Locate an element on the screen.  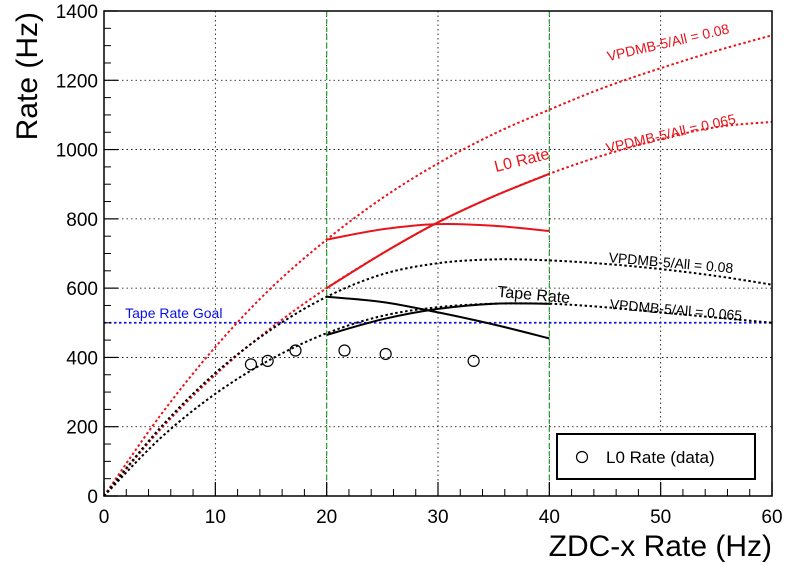
legend: L0 Rate (data) is located at coordinates (656, 456).